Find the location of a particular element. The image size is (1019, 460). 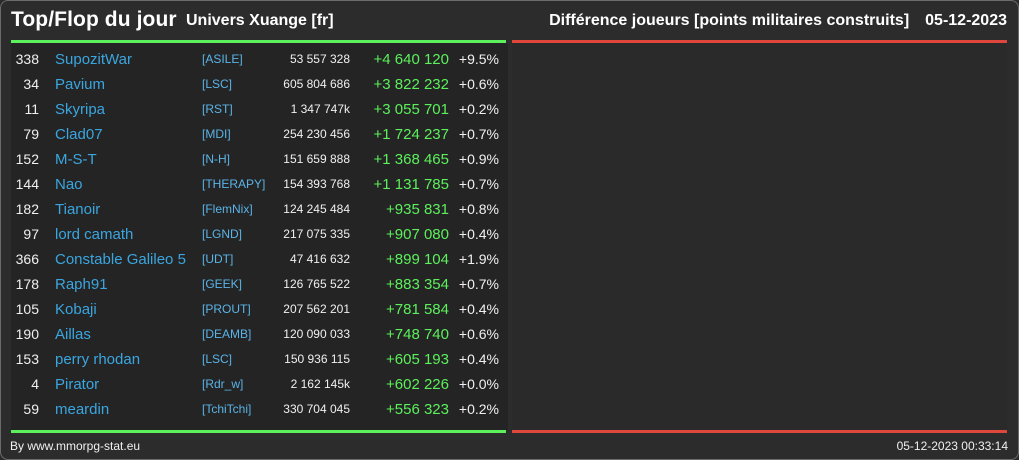

row-points: 1 347 747k is located at coordinates (320, 109).